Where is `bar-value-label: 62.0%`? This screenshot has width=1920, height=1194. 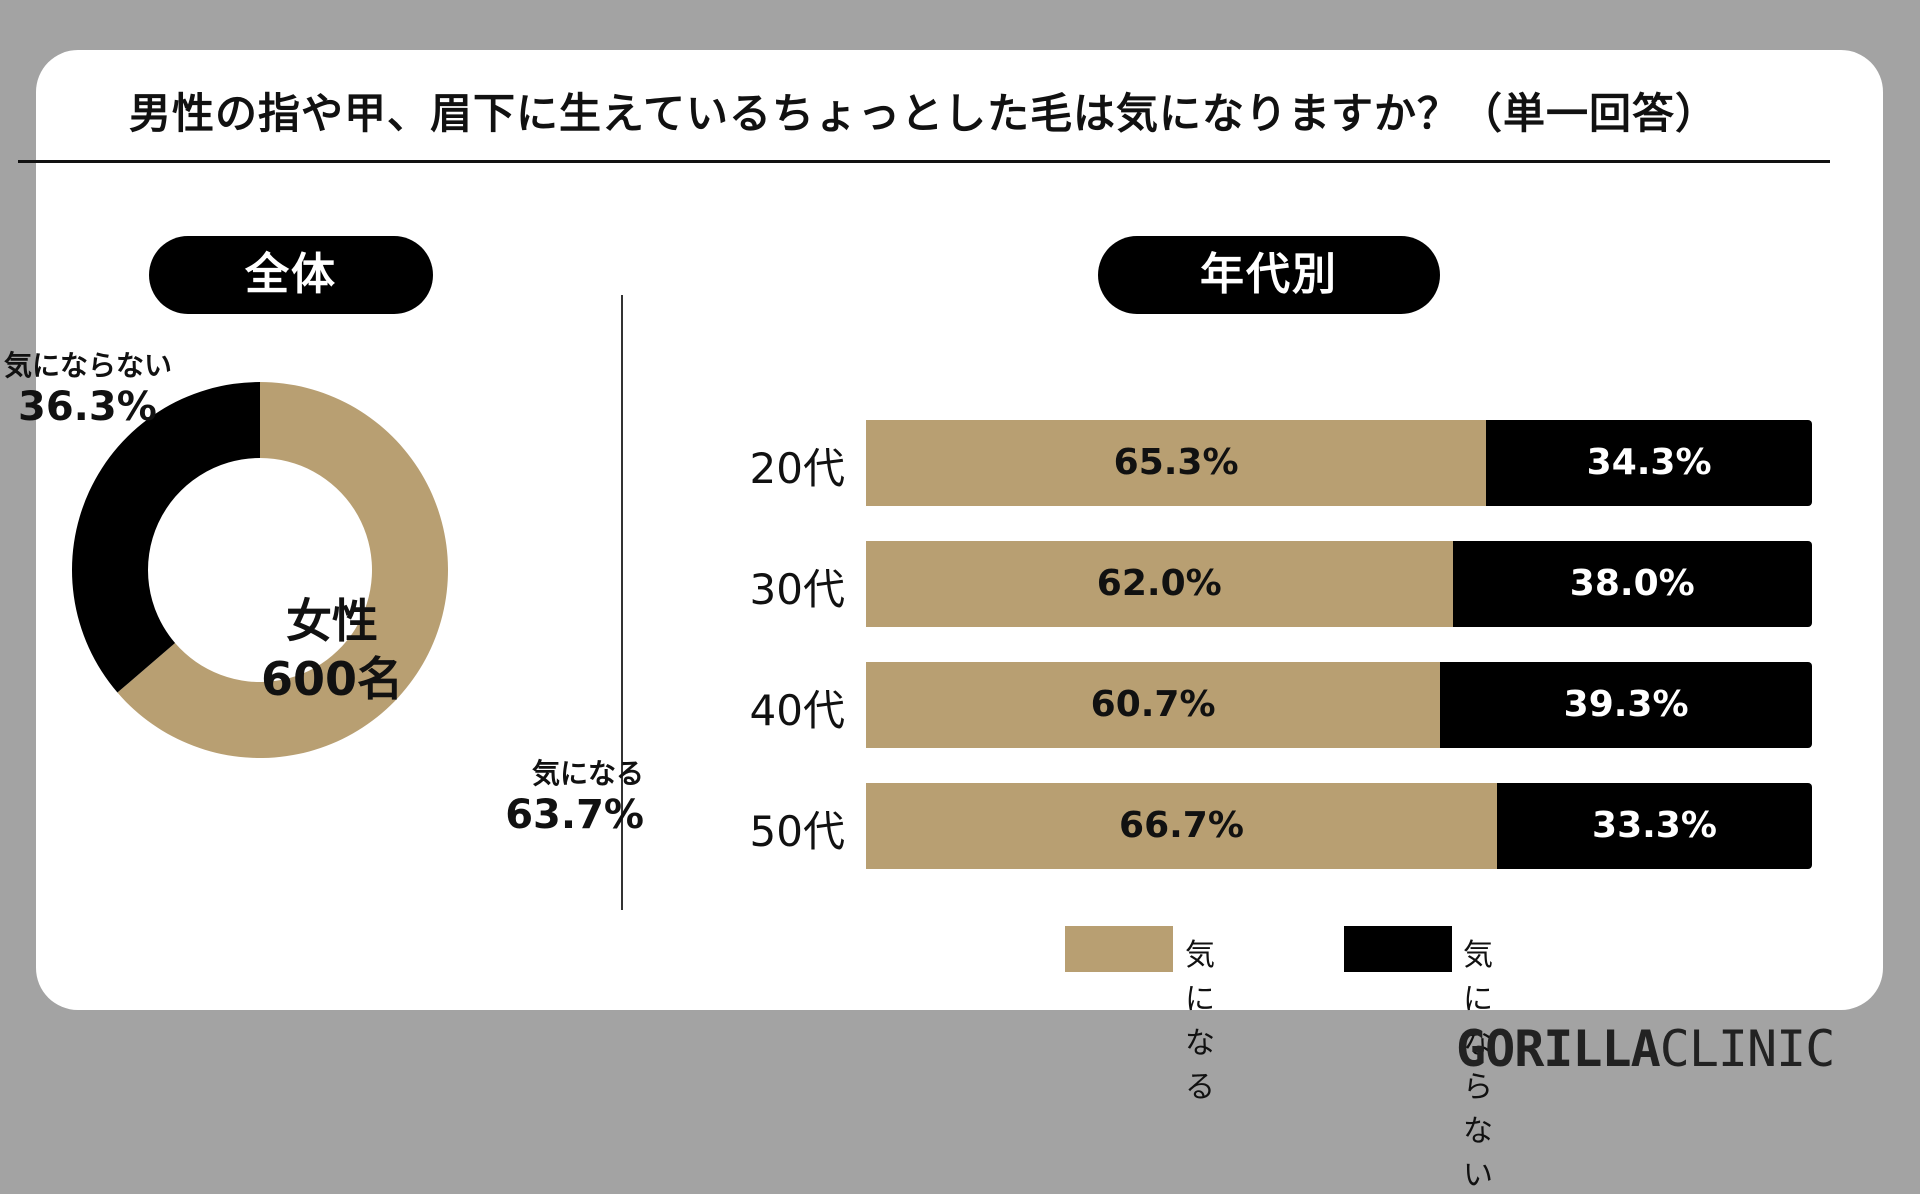 bar-value-label: 62.0% is located at coordinates (1159, 583).